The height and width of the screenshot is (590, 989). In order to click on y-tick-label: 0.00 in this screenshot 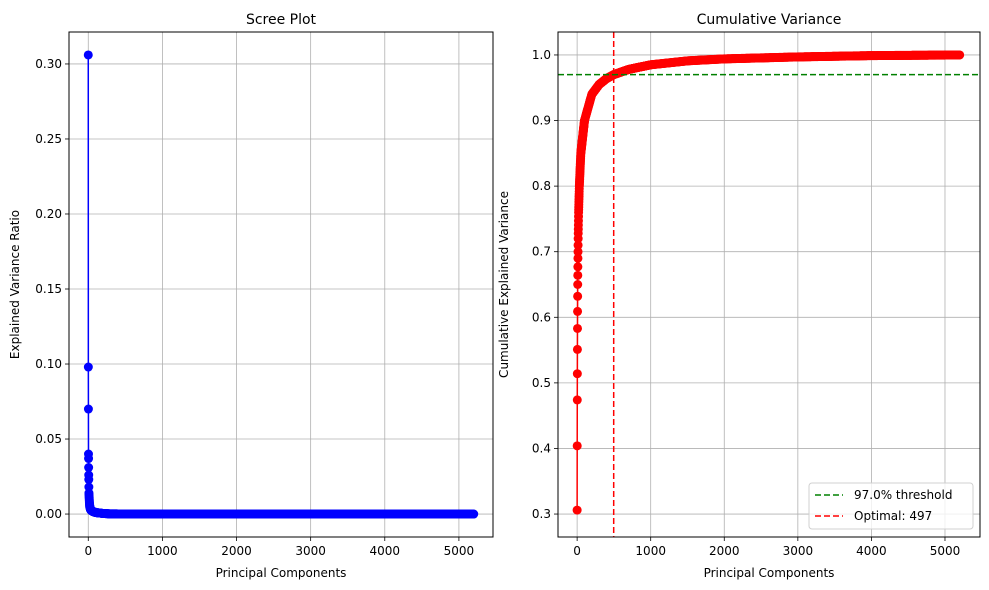, I will do `click(48, 514)`.